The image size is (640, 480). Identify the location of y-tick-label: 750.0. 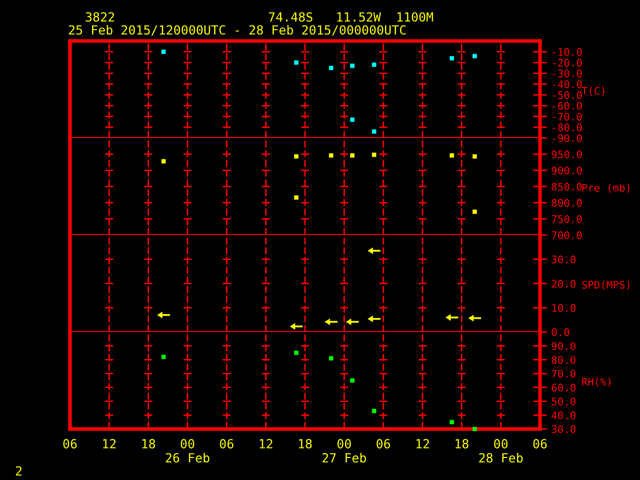
(567, 219).